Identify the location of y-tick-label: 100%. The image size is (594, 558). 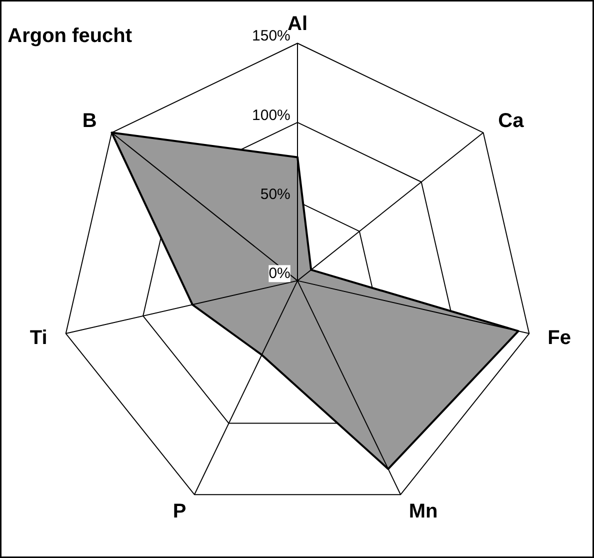
(271, 115).